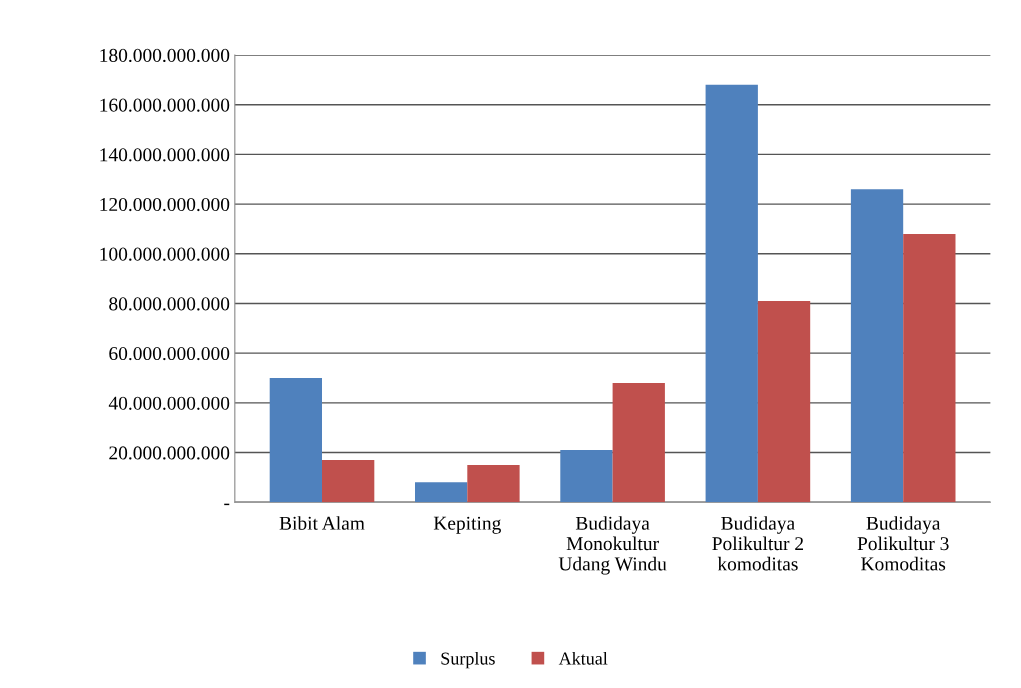 This screenshot has height=688, width=1021. What do you see at coordinates (227, 504) in the screenshot?
I see `y-tick-label: -` at bounding box center [227, 504].